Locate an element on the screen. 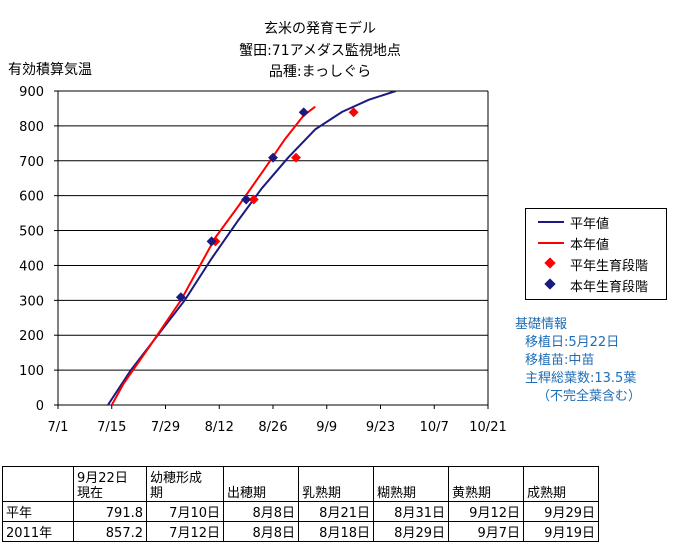 The image size is (689, 559). table-cell: 8月29日 is located at coordinates (411, 531).